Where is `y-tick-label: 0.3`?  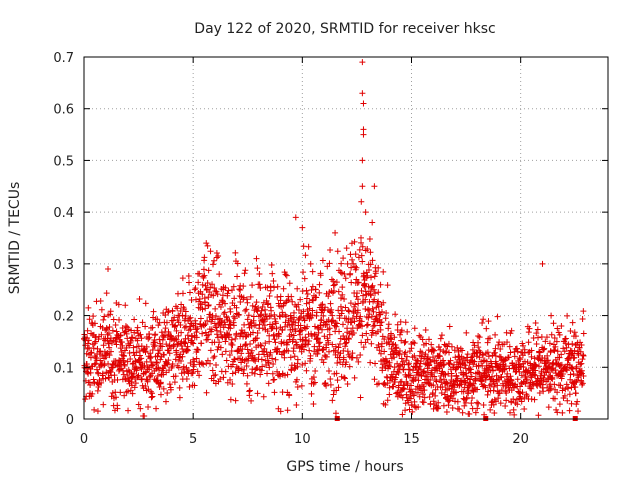 y-tick-label: 0.3 is located at coordinates (63, 265).